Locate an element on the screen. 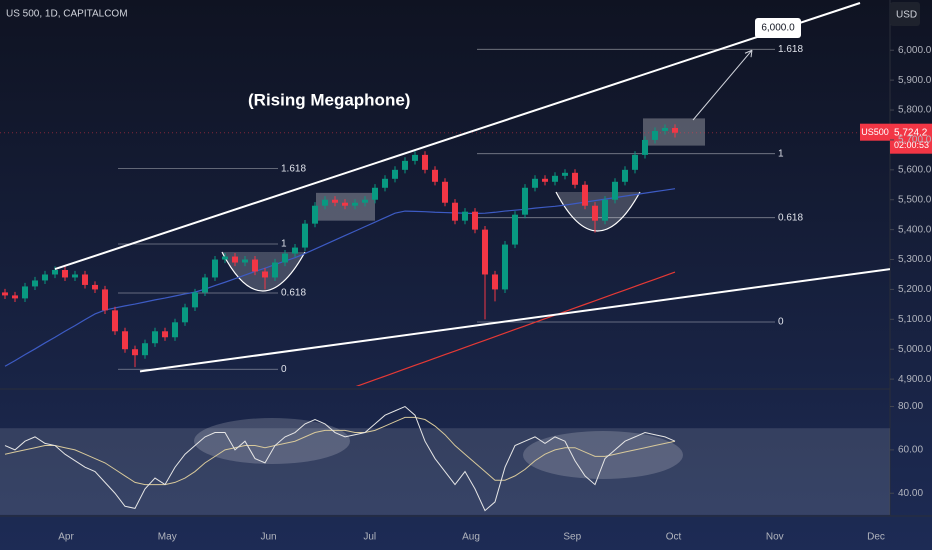  y-tick-label: 5,900.0 is located at coordinates (915, 80).